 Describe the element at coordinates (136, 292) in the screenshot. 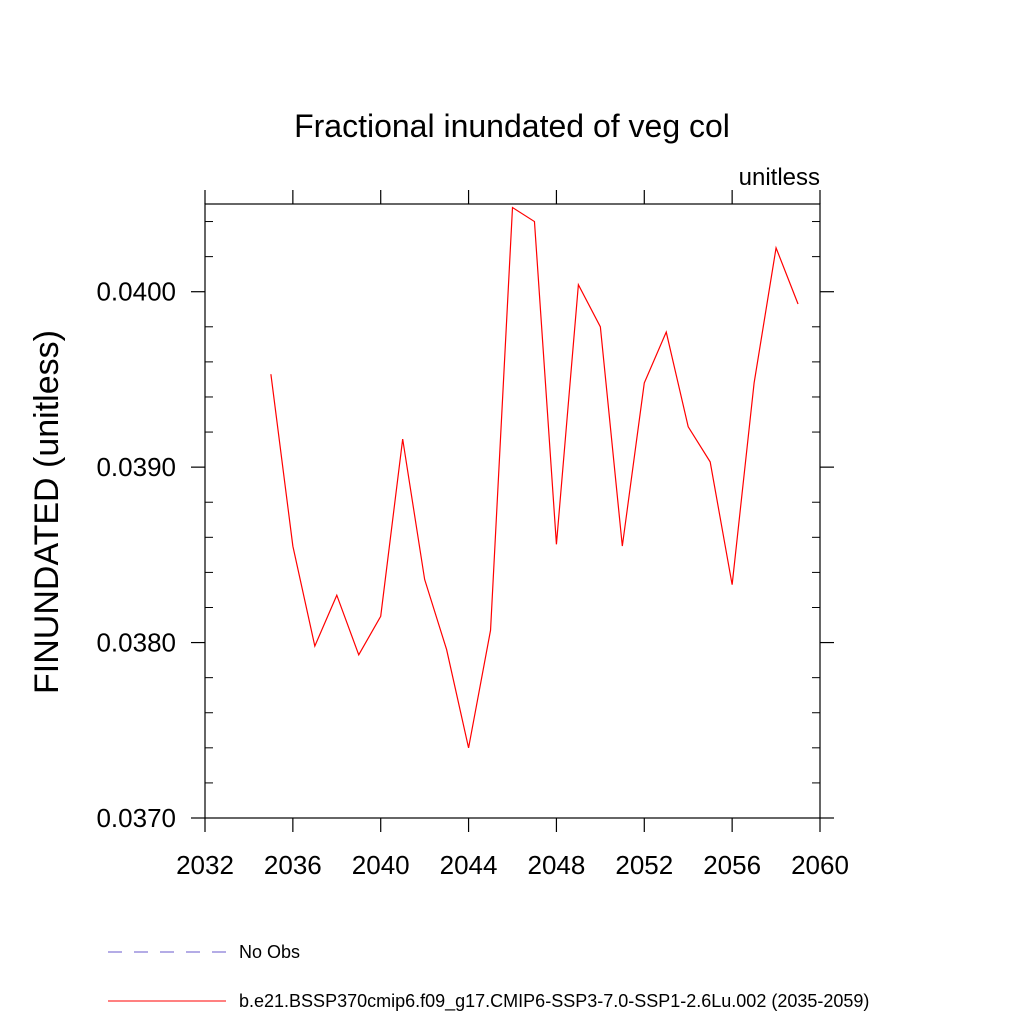

I see `y-tick-label: 0.0400` at that location.